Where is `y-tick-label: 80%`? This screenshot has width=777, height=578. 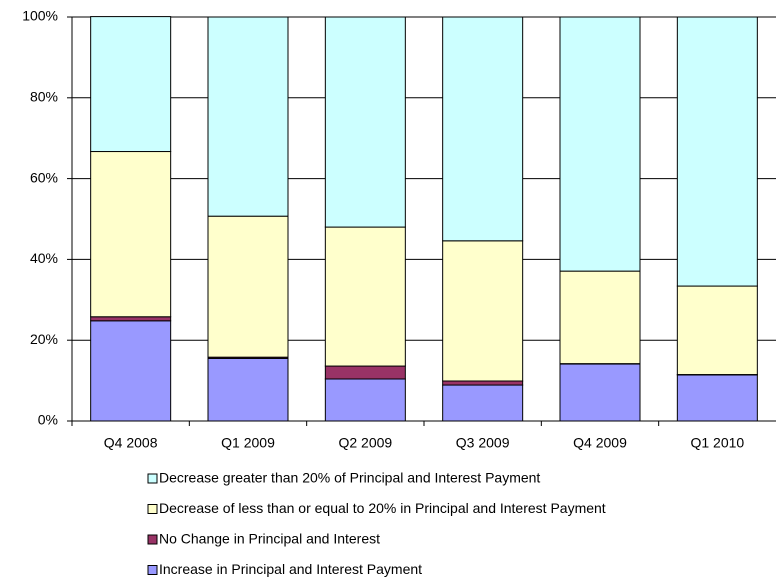 y-tick-label: 80% is located at coordinates (44, 97).